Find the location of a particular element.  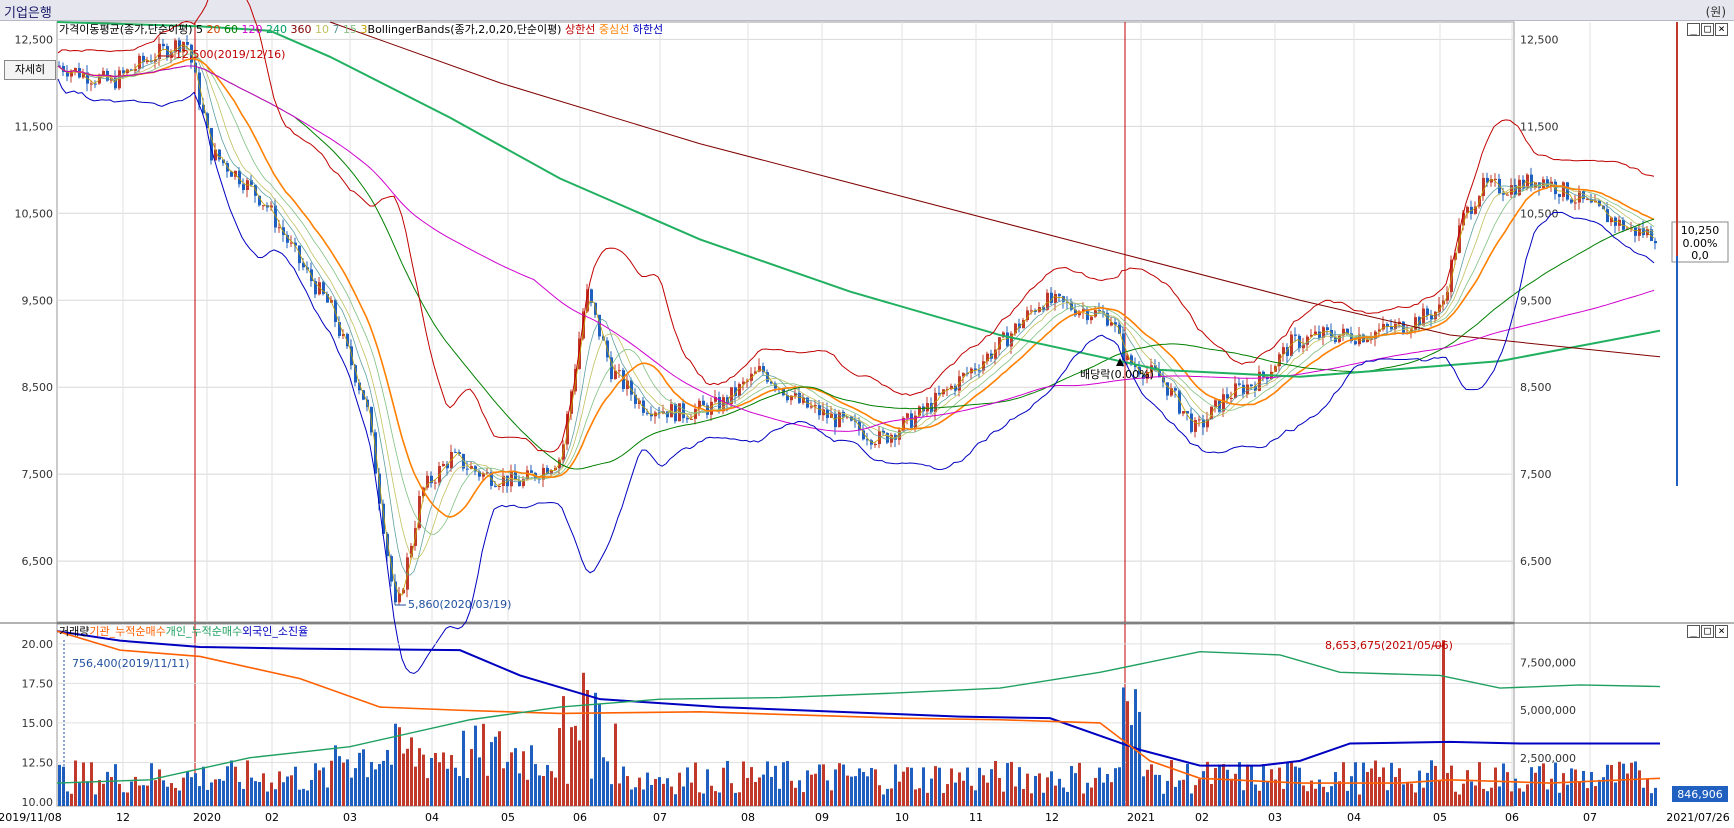

volume-panel-window-buttons: _ □ × is located at coordinates (1707, 631).